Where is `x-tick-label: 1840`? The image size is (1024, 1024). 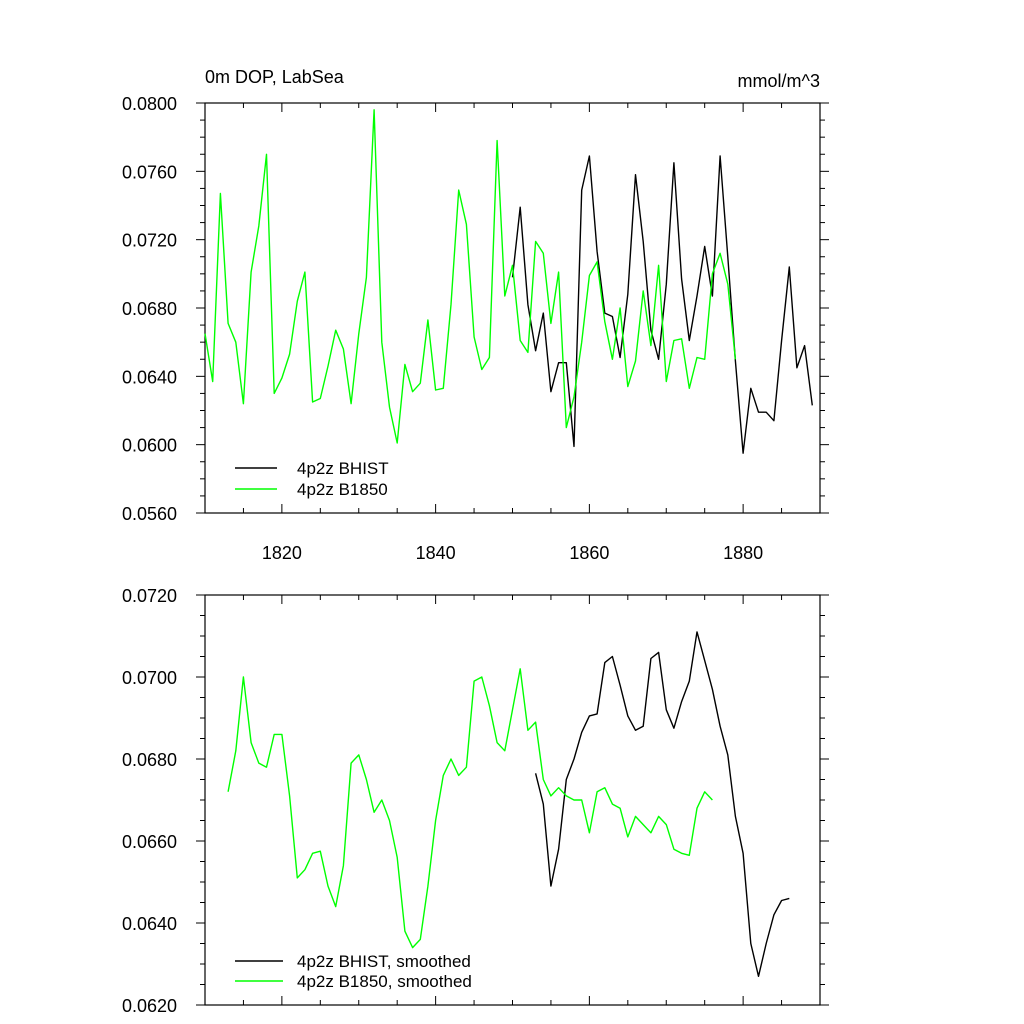
x-tick-label: 1840 is located at coordinates (436, 553).